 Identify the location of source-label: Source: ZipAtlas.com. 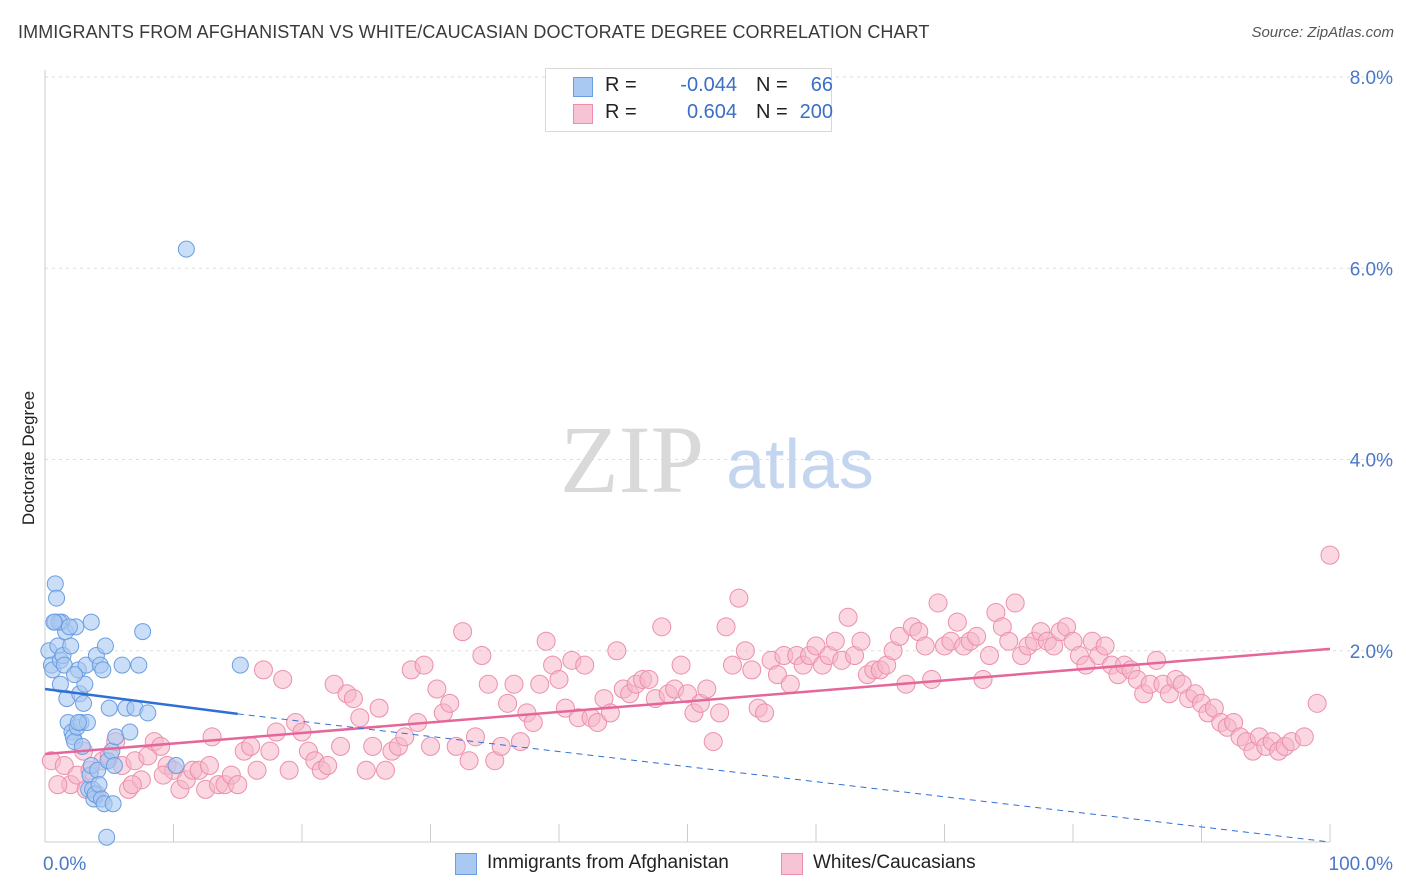
(1322, 32).